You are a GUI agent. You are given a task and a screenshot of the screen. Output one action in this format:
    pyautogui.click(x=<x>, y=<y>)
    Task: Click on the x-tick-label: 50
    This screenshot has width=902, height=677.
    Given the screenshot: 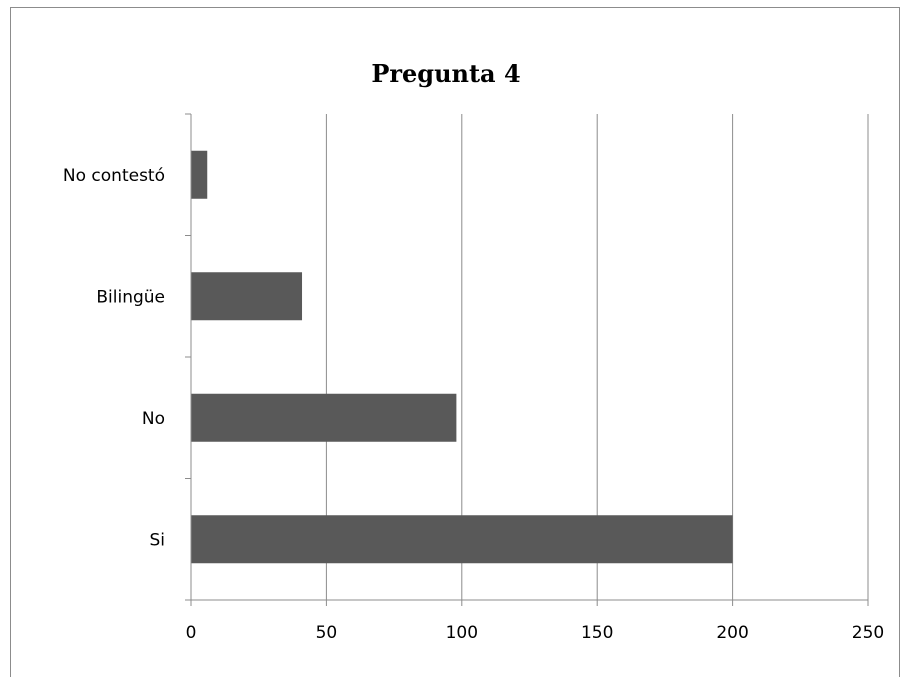 What is the action you would take?
    pyautogui.click(x=327, y=633)
    